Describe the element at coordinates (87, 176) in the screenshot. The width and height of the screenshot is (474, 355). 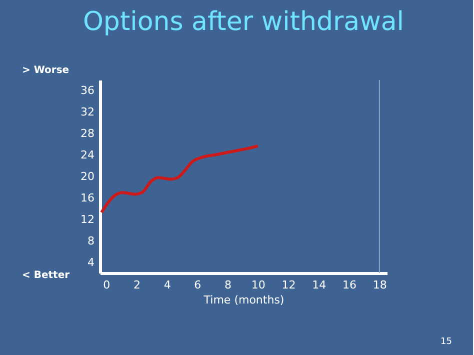
I see `y-tick-label: 20` at that location.